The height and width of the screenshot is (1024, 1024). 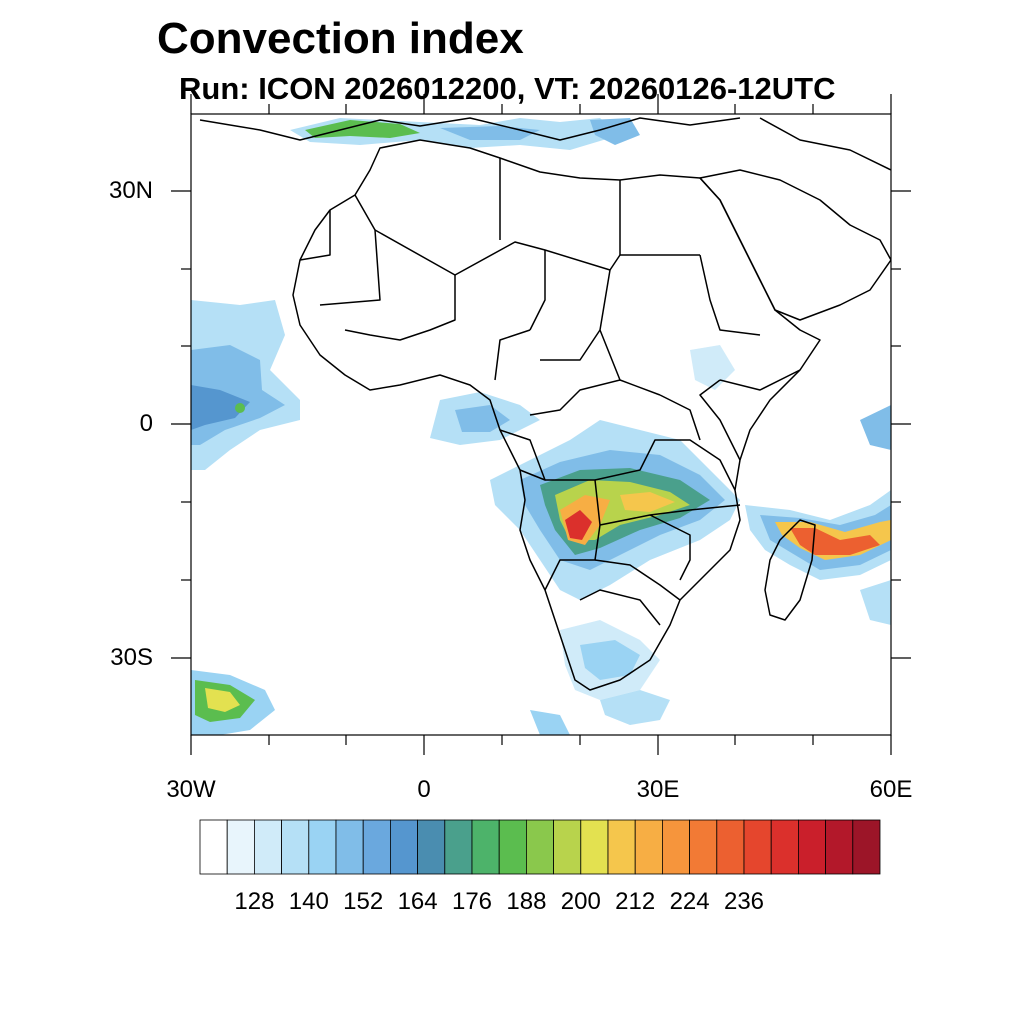 What do you see at coordinates (472, 901) in the screenshot?
I see `colorbar-label: 176` at bounding box center [472, 901].